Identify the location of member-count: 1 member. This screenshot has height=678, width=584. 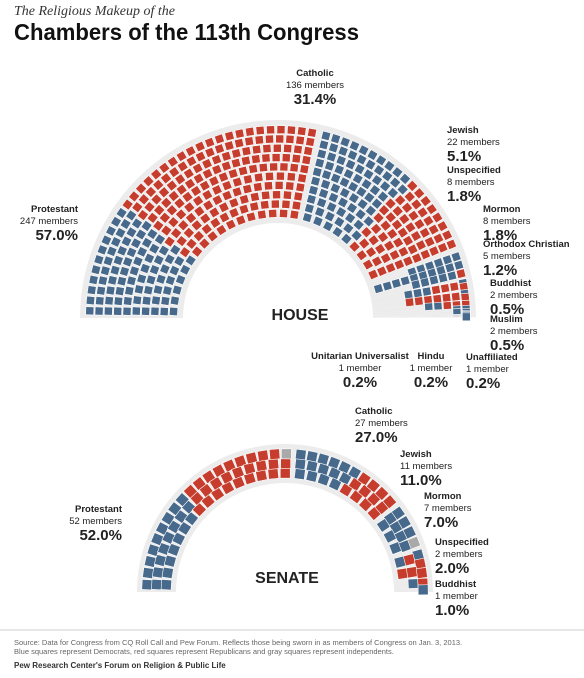
(487, 369).